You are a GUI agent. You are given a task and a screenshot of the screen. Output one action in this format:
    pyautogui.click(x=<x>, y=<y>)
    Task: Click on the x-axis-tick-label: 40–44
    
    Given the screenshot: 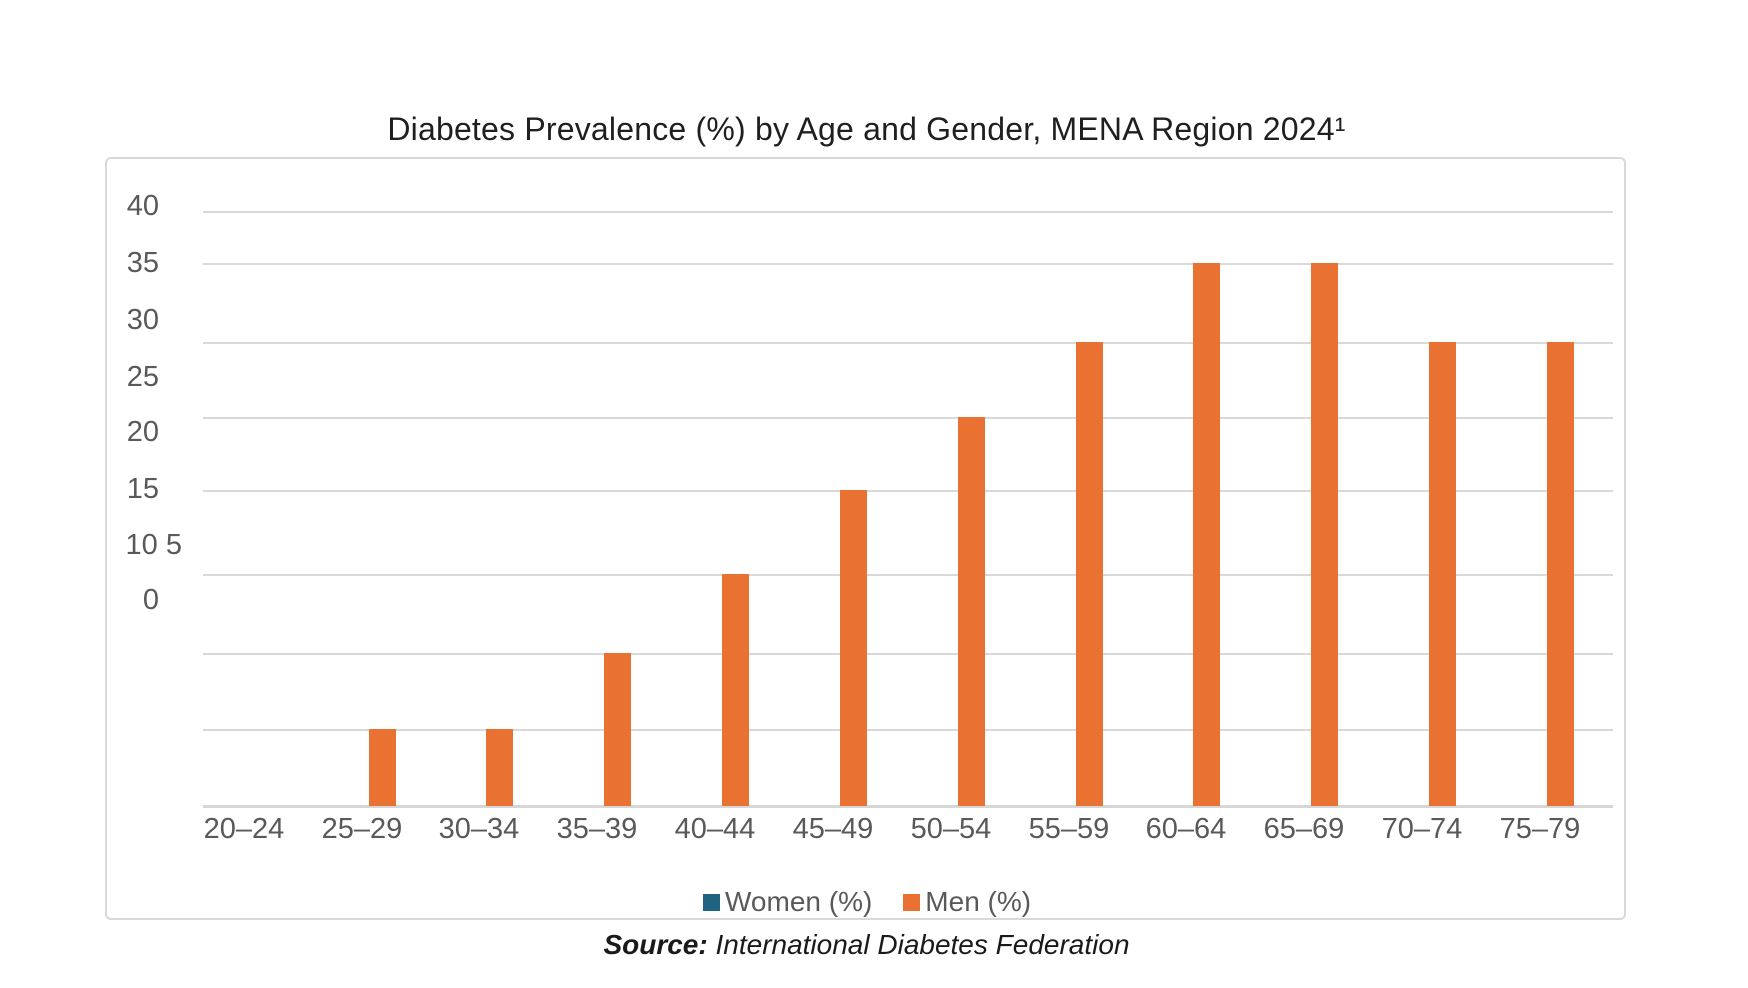 What is the action you would take?
    pyautogui.click(x=715, y=829)
    